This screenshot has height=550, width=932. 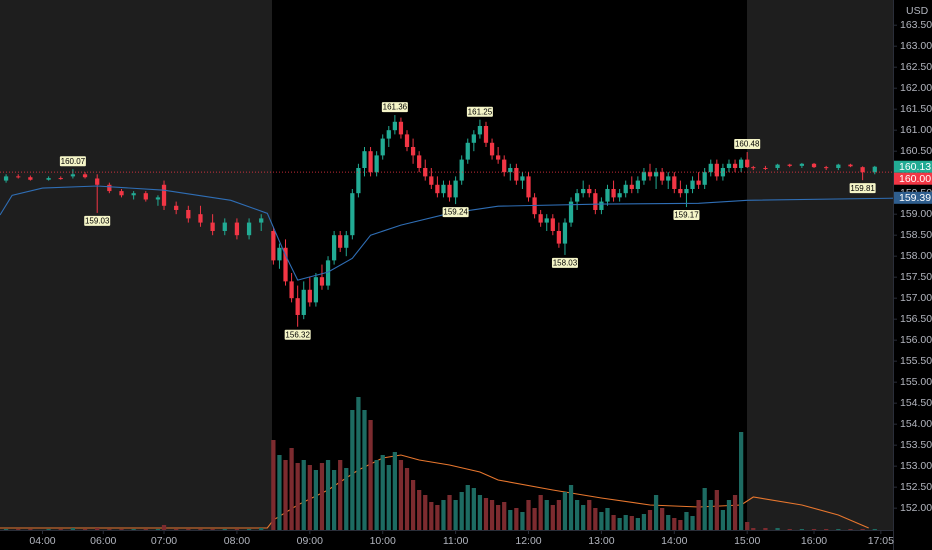 I want to click on x-tick-label: 06:00, so click(x=103, y=541).